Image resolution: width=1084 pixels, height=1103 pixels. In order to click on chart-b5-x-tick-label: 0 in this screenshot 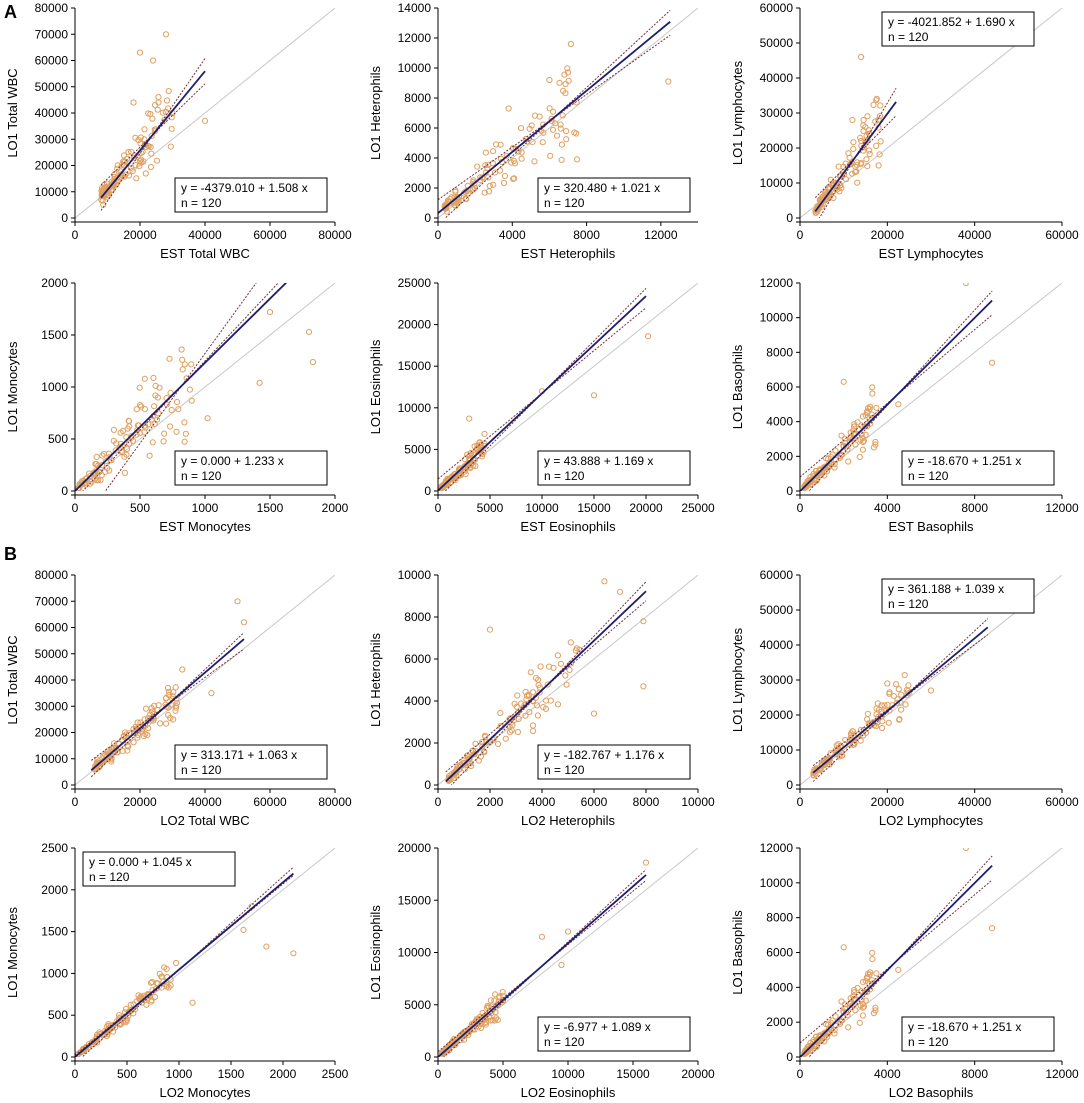, I will do `click(438, 1074)`.